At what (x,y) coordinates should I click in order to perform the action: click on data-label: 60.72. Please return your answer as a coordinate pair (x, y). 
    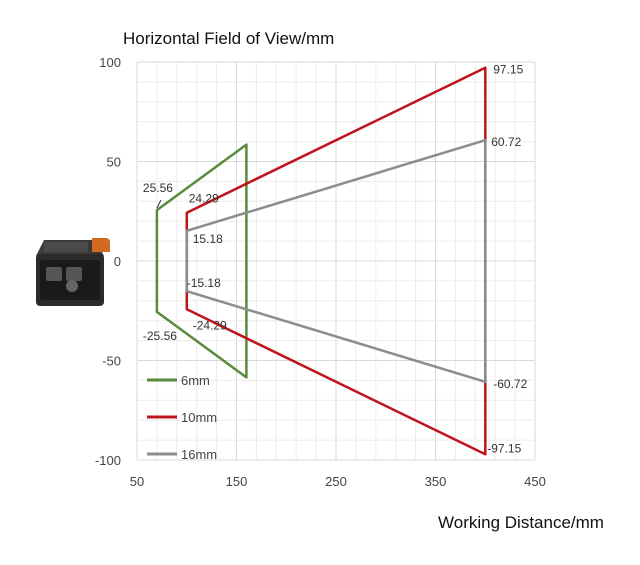
    Looking at the image, I should click on (506, 142).